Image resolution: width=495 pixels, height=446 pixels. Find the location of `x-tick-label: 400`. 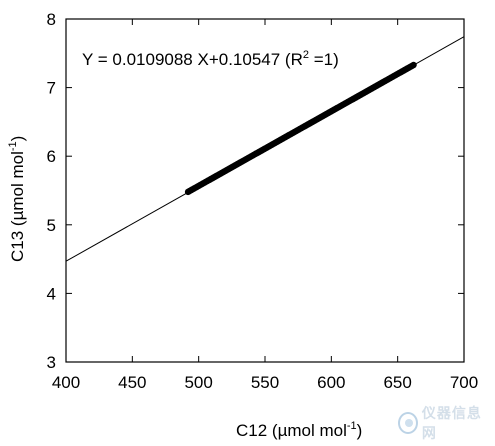

x-tick-label: 400 is located at coordinates (66, 382).